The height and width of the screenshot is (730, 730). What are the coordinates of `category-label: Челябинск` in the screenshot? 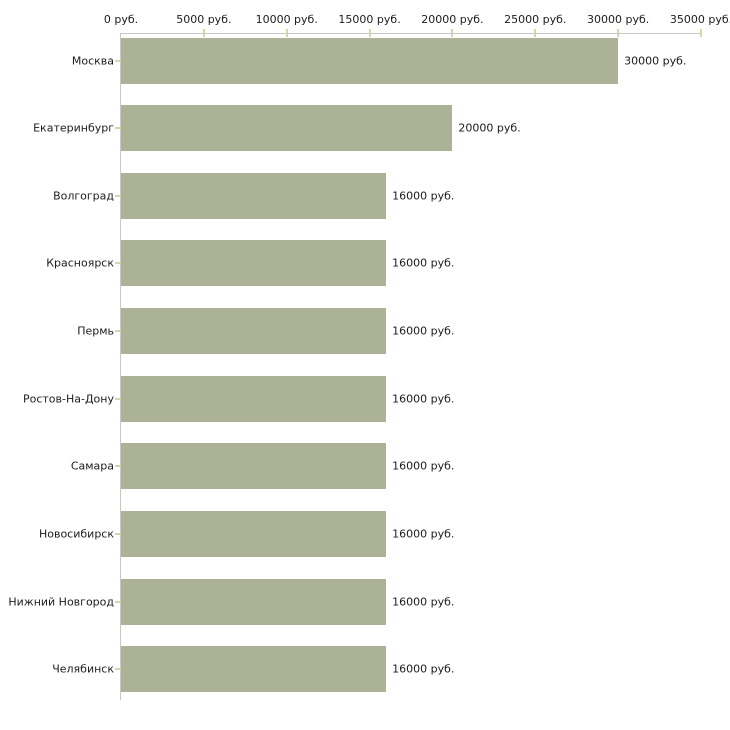 It's located at (83, 669).